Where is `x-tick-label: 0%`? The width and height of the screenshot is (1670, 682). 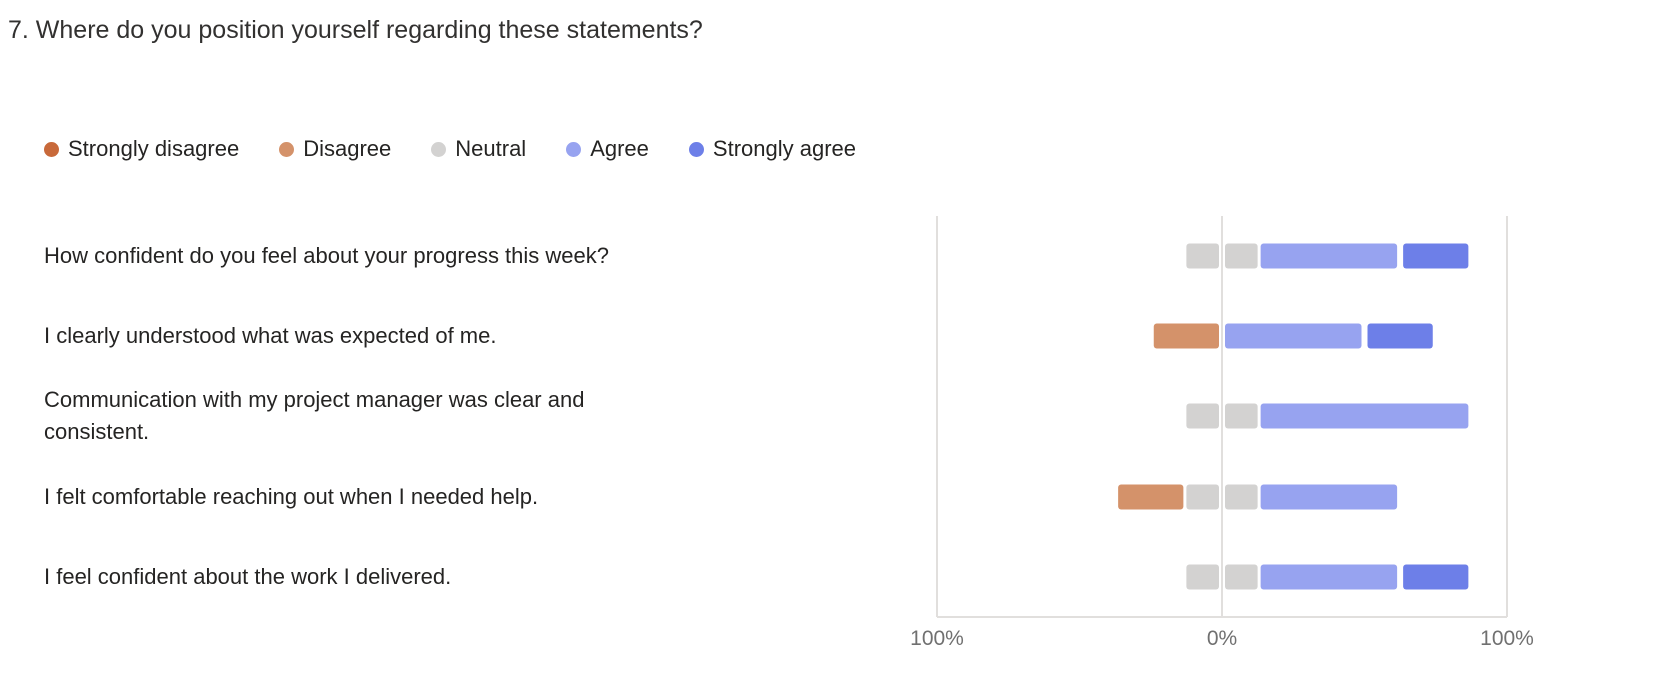
x-tick-label: 0% is located at coordinates (1222, 638).